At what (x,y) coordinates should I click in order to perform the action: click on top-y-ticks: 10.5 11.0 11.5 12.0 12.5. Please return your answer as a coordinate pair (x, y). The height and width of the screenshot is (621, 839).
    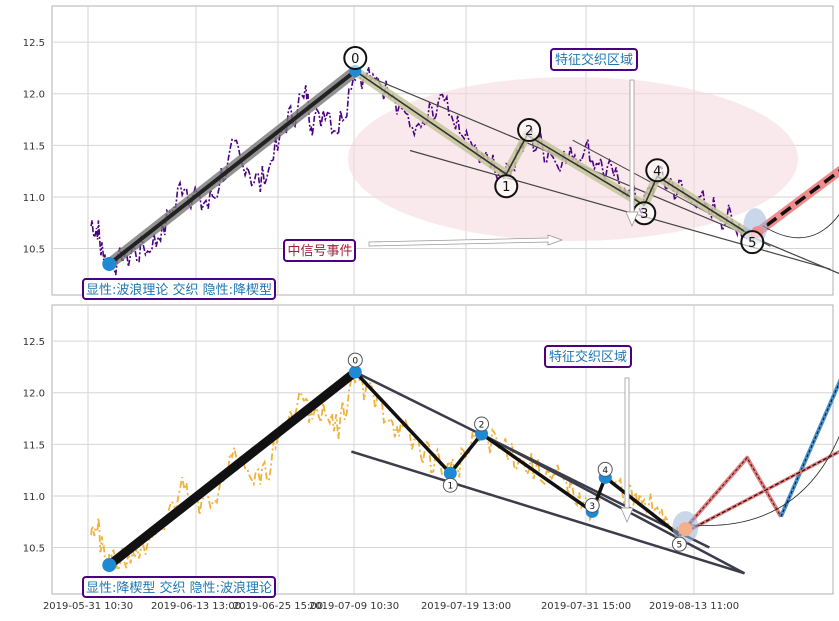
    Looking at the image, I should click on (34, 146).